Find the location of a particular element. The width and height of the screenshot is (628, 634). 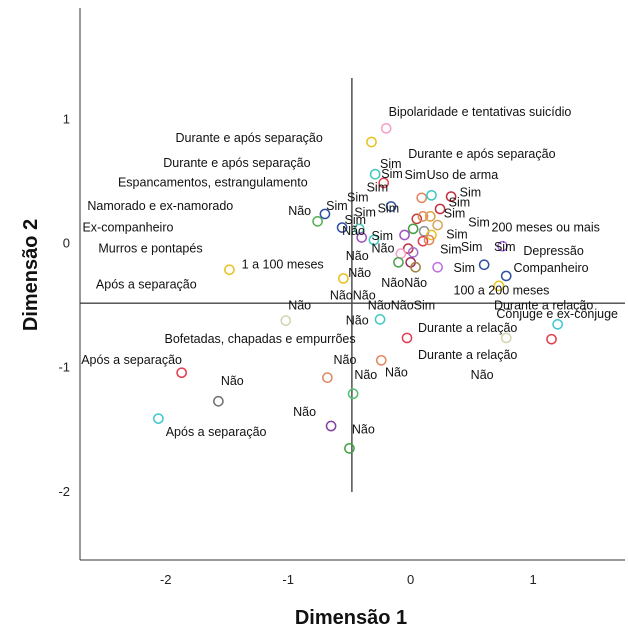

category-label: Depressão is located at coordinates (553, 251).